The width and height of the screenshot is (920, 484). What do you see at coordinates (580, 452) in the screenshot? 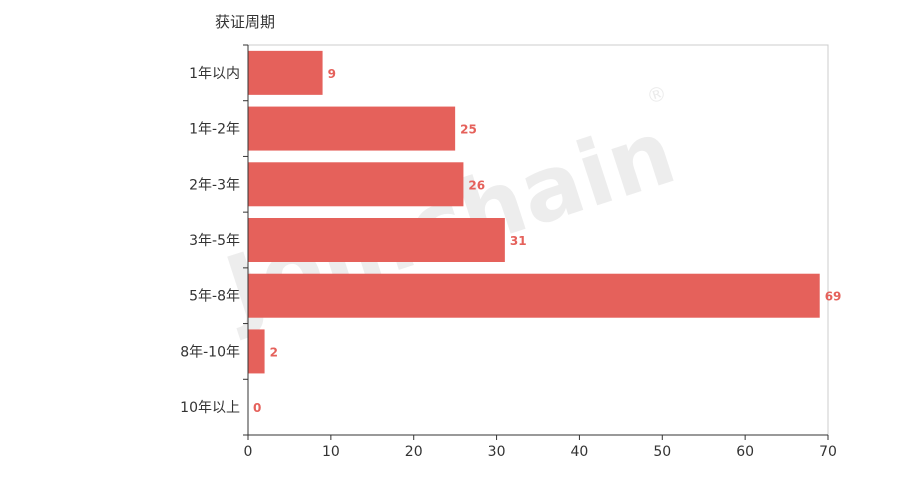
I see `x-tick-label: 40` at bounding box center [580, 452].